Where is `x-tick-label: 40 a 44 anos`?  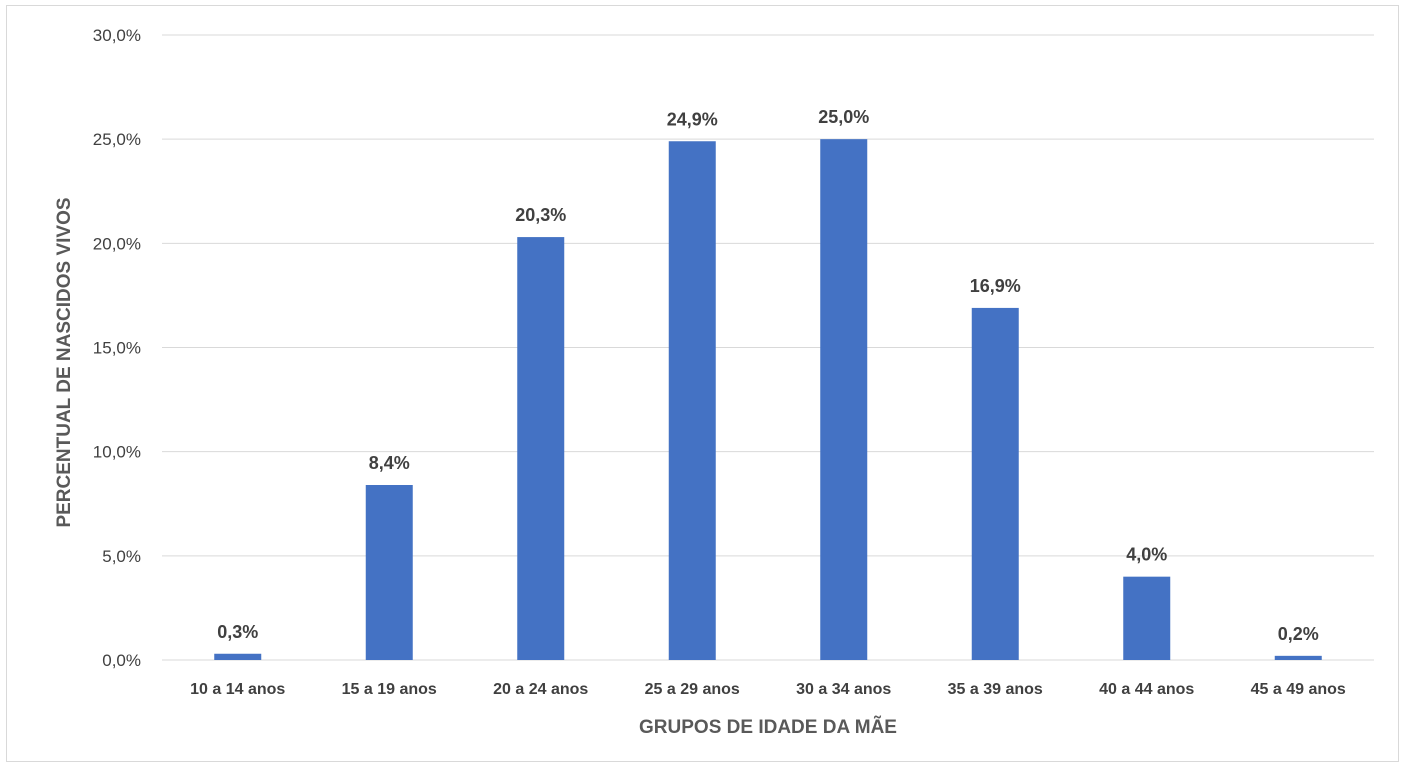
x-tick-label: 40 a 44 anos is located at coordinates (1146, 689).